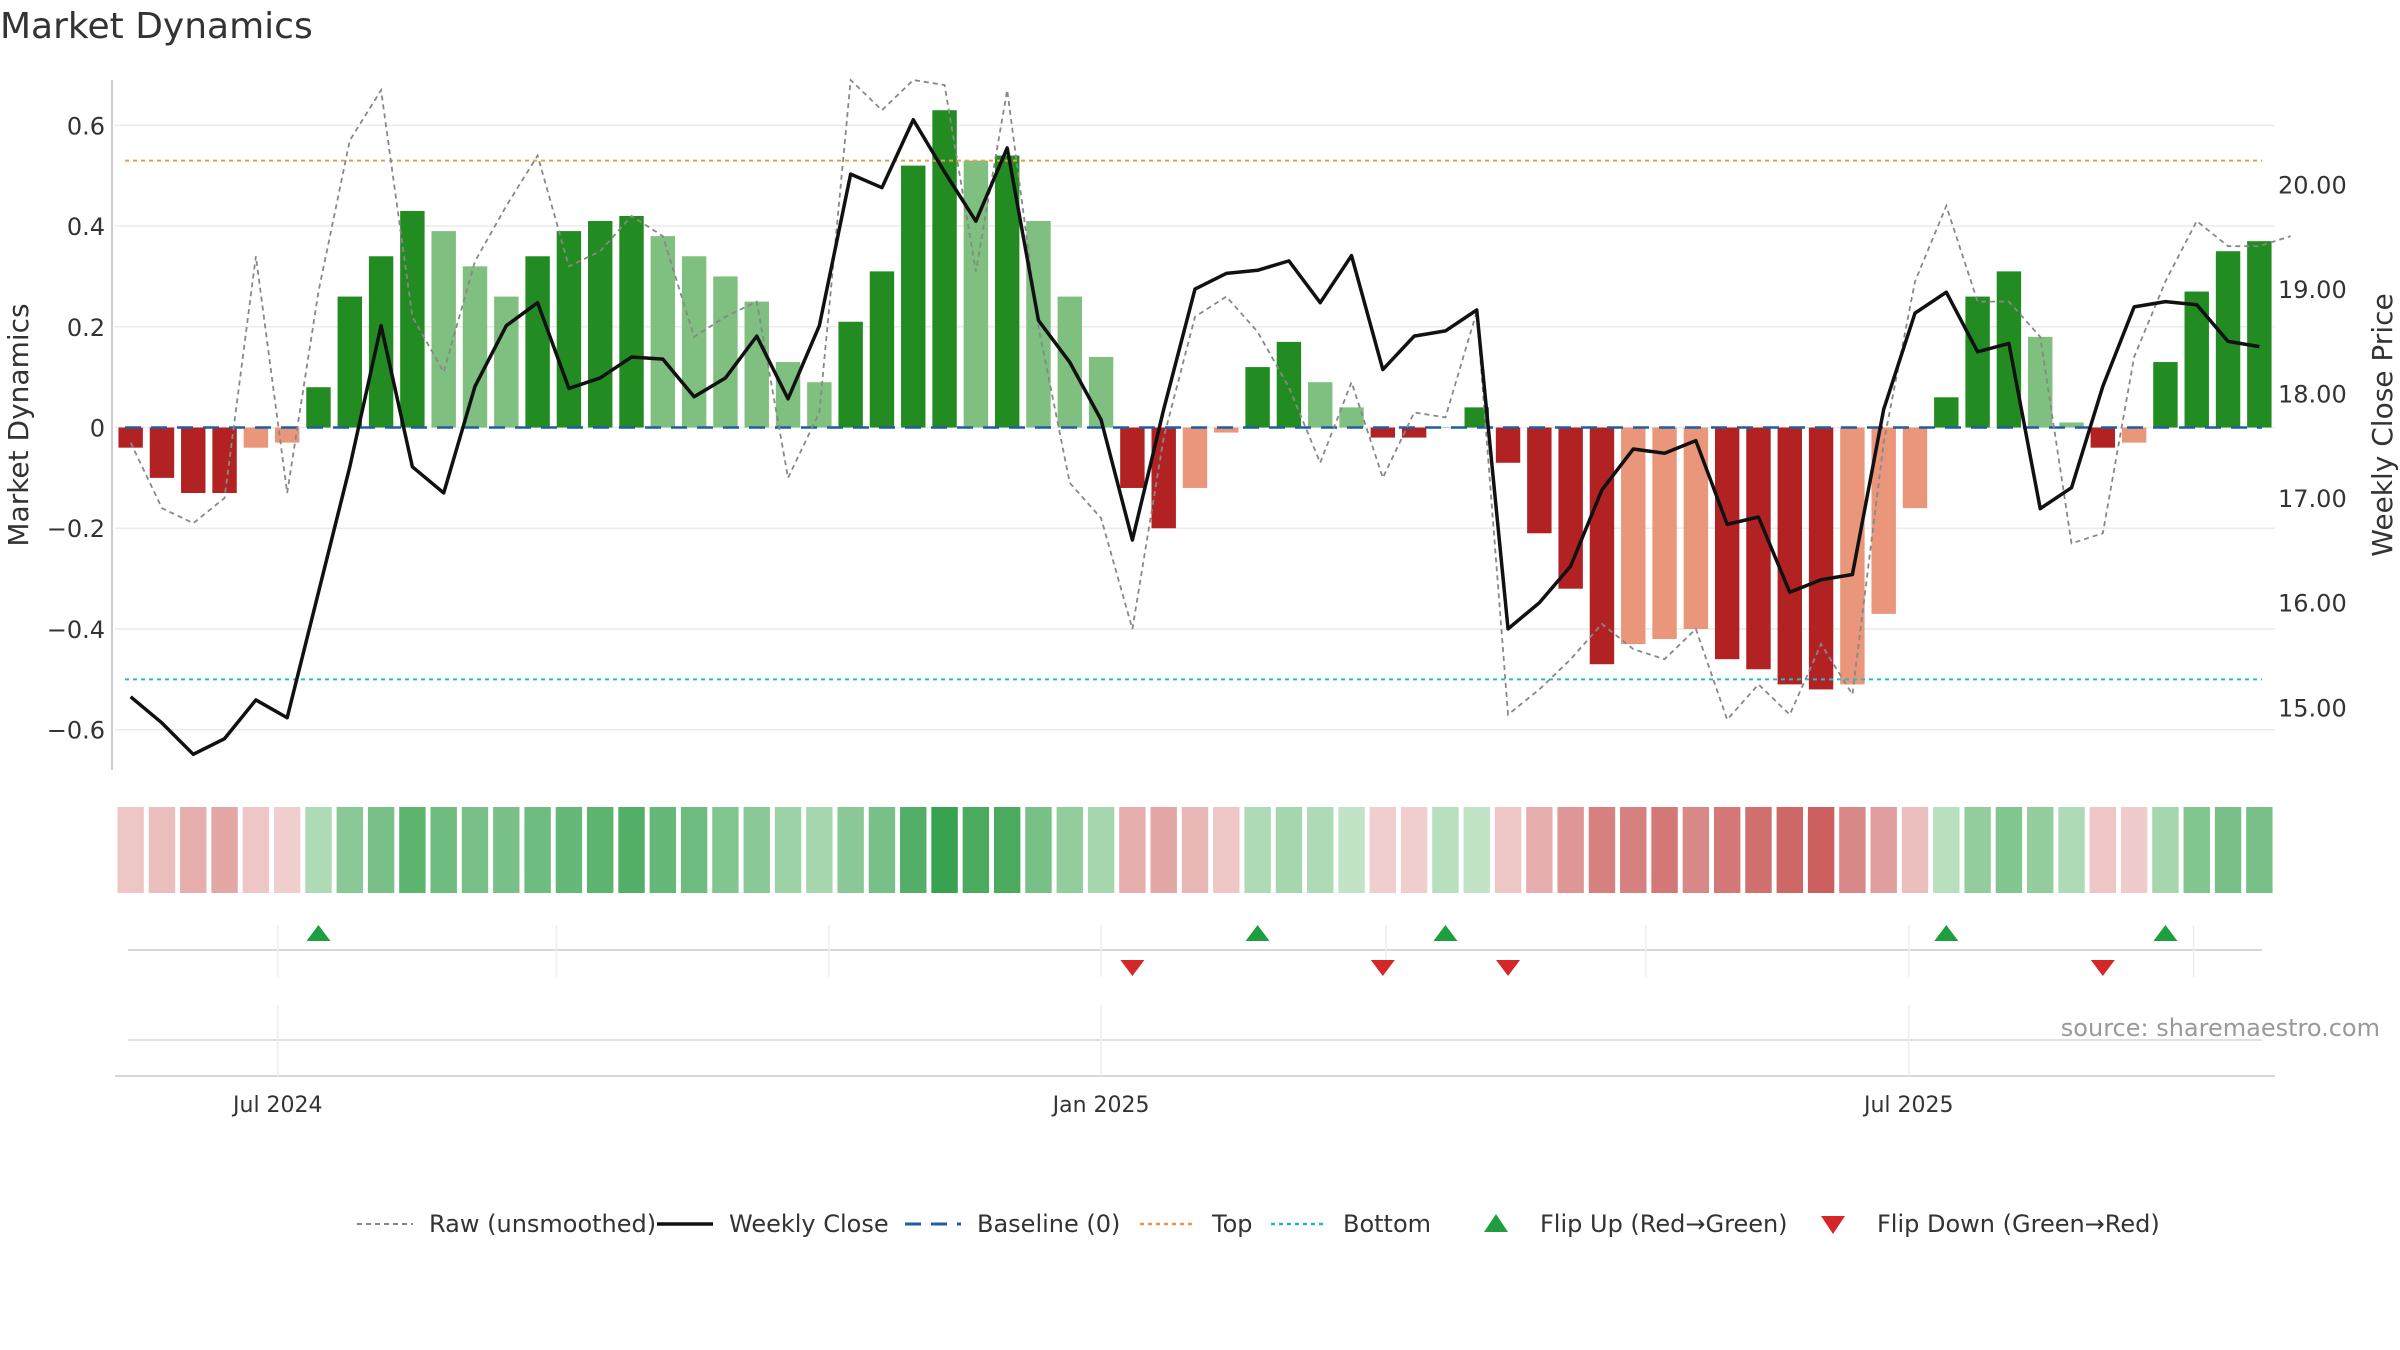 This screenshot has width=2400, height=1350. I want to click on y-tick-label: −0.6, so click(76, 731).